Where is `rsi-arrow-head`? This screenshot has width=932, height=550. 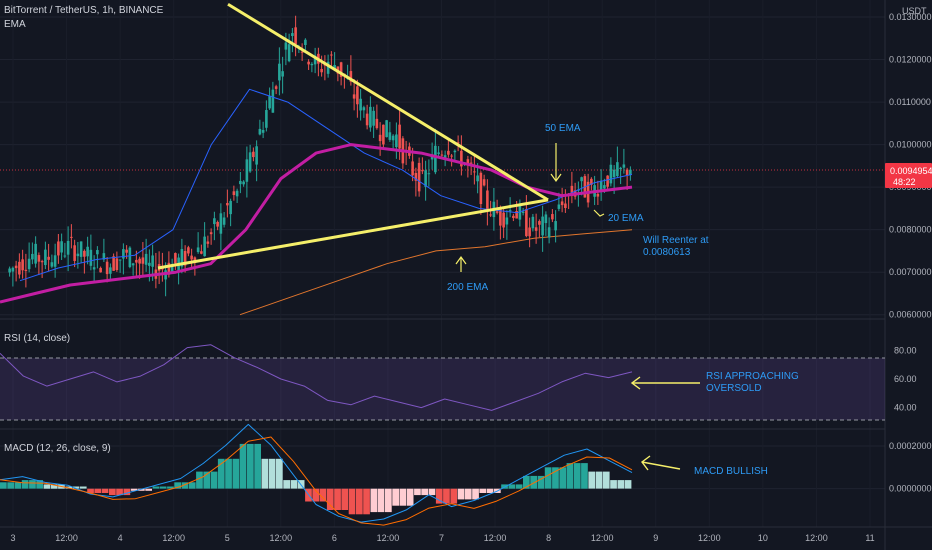 rsi-arrow-head is located at coordinates (635, 383).